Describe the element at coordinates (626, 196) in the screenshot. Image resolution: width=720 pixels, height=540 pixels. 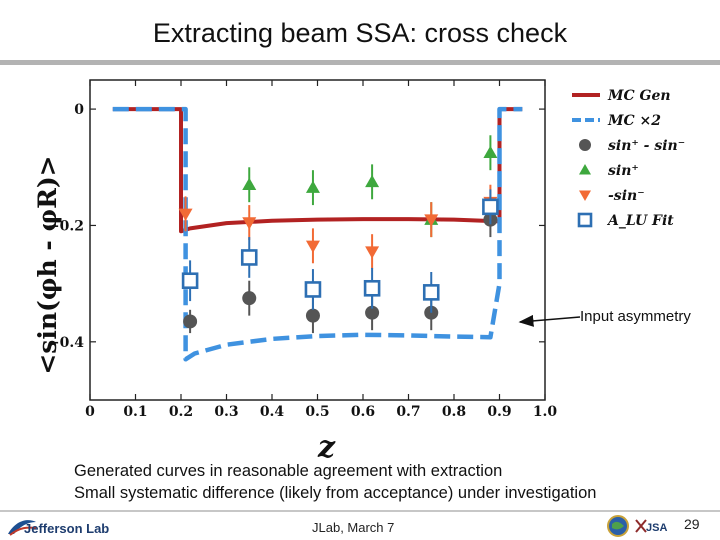
I see `legend-label-msinm: -sin⁻` at that location.